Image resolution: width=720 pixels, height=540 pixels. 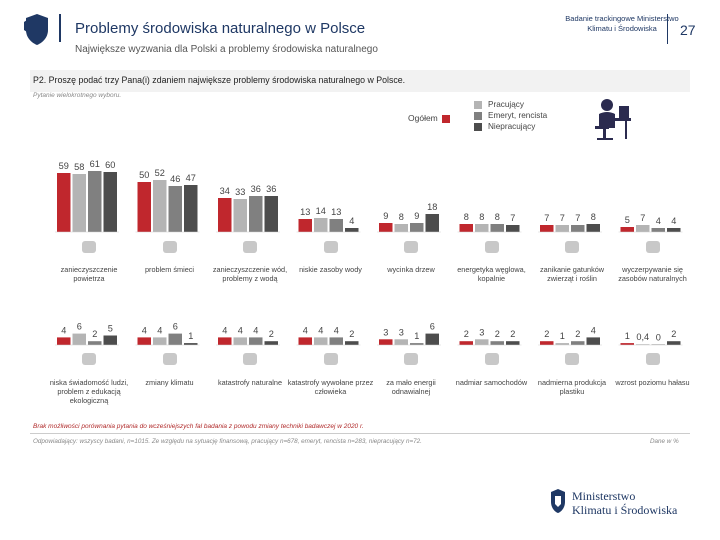 I want to click on value-label-not-working-8: 4, so click(x=673, y=221).